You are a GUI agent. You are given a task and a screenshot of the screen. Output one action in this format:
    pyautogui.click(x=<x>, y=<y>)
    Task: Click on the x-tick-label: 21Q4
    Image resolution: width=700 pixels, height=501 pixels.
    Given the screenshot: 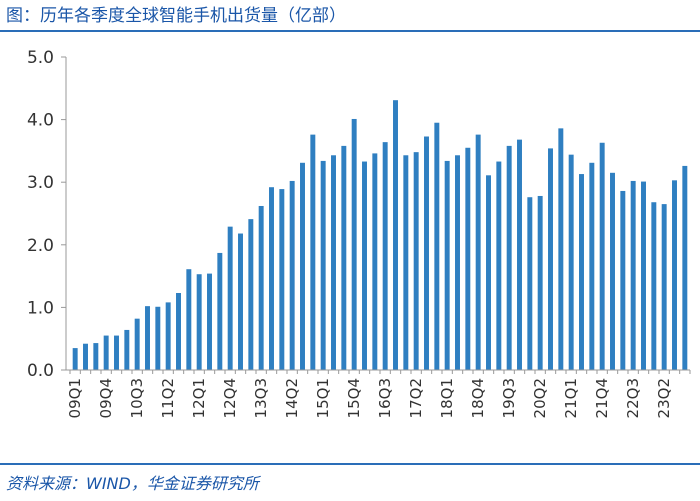 What is the action you would take?
    pyautogui.click(x=602, y=398)
    